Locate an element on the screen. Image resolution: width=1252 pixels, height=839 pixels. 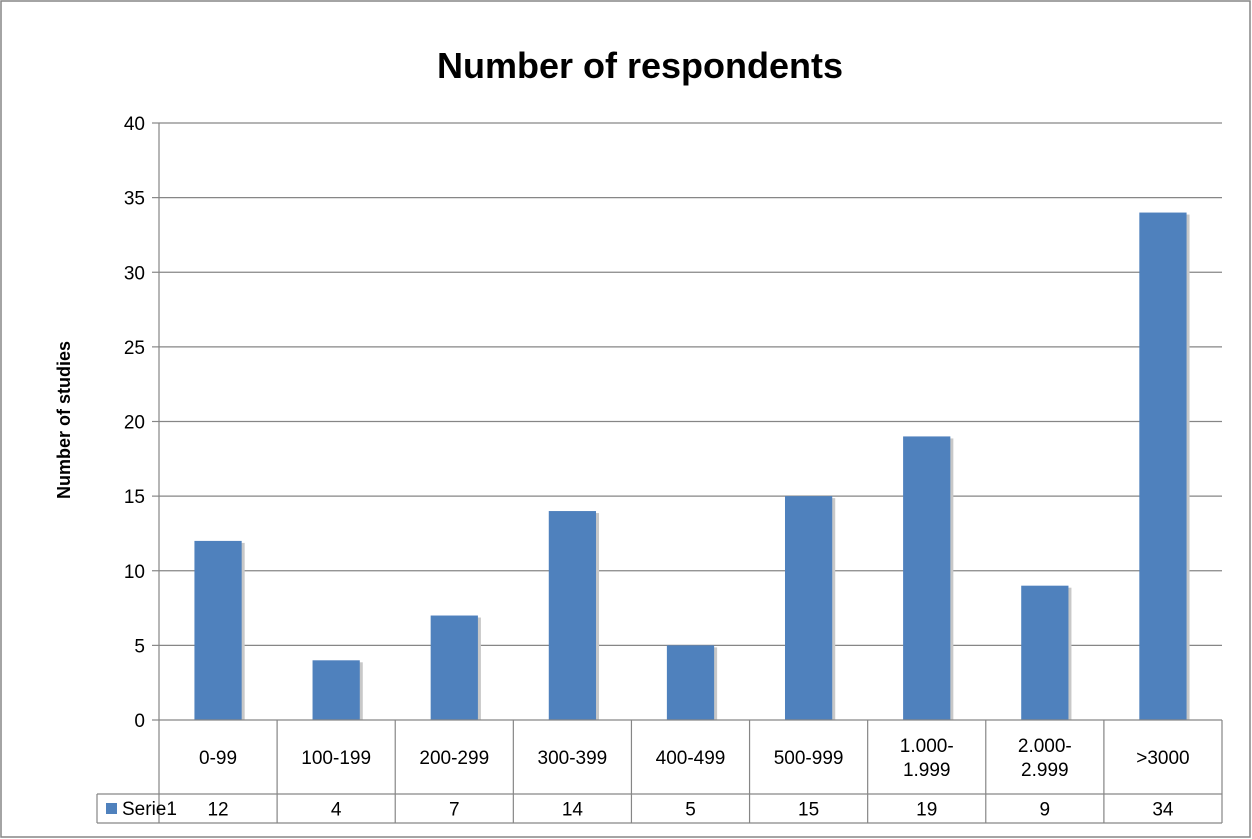
category-label: >3000 is located at coordinates (1162, 758).